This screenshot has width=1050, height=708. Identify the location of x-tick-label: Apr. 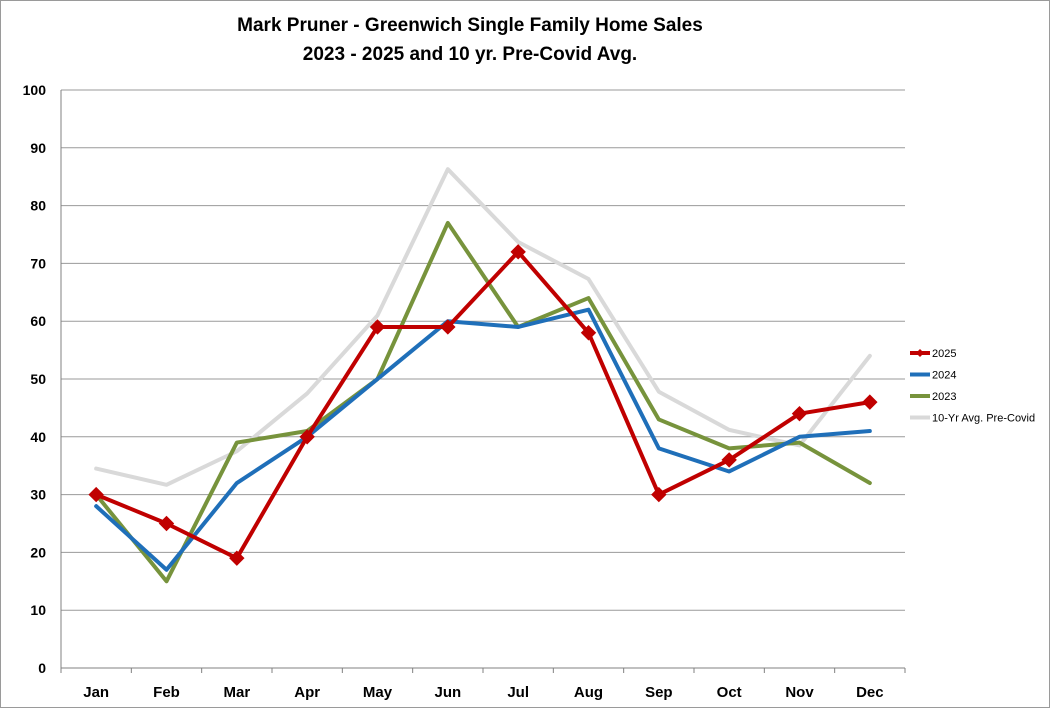
(307, 692).